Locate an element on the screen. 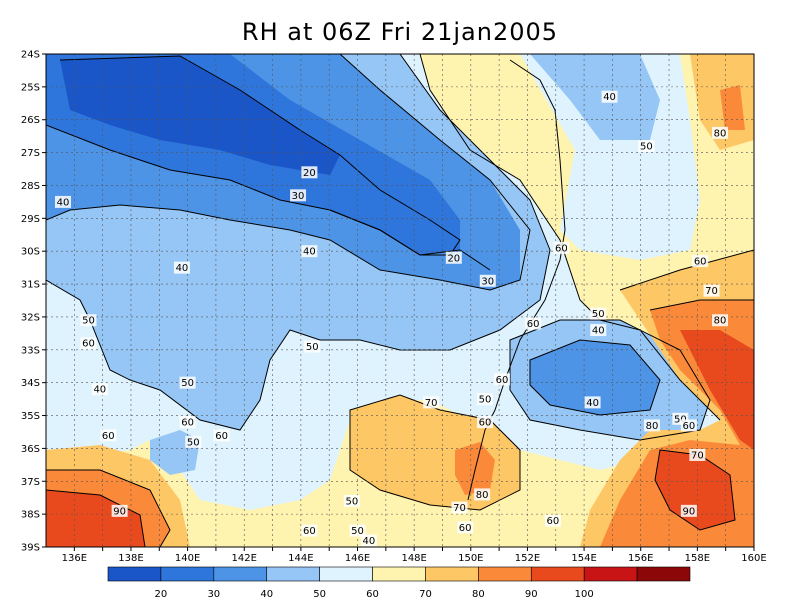 This screenshot has width=800, height=600. contour-label: 40 is located at coordinates (598, 330).